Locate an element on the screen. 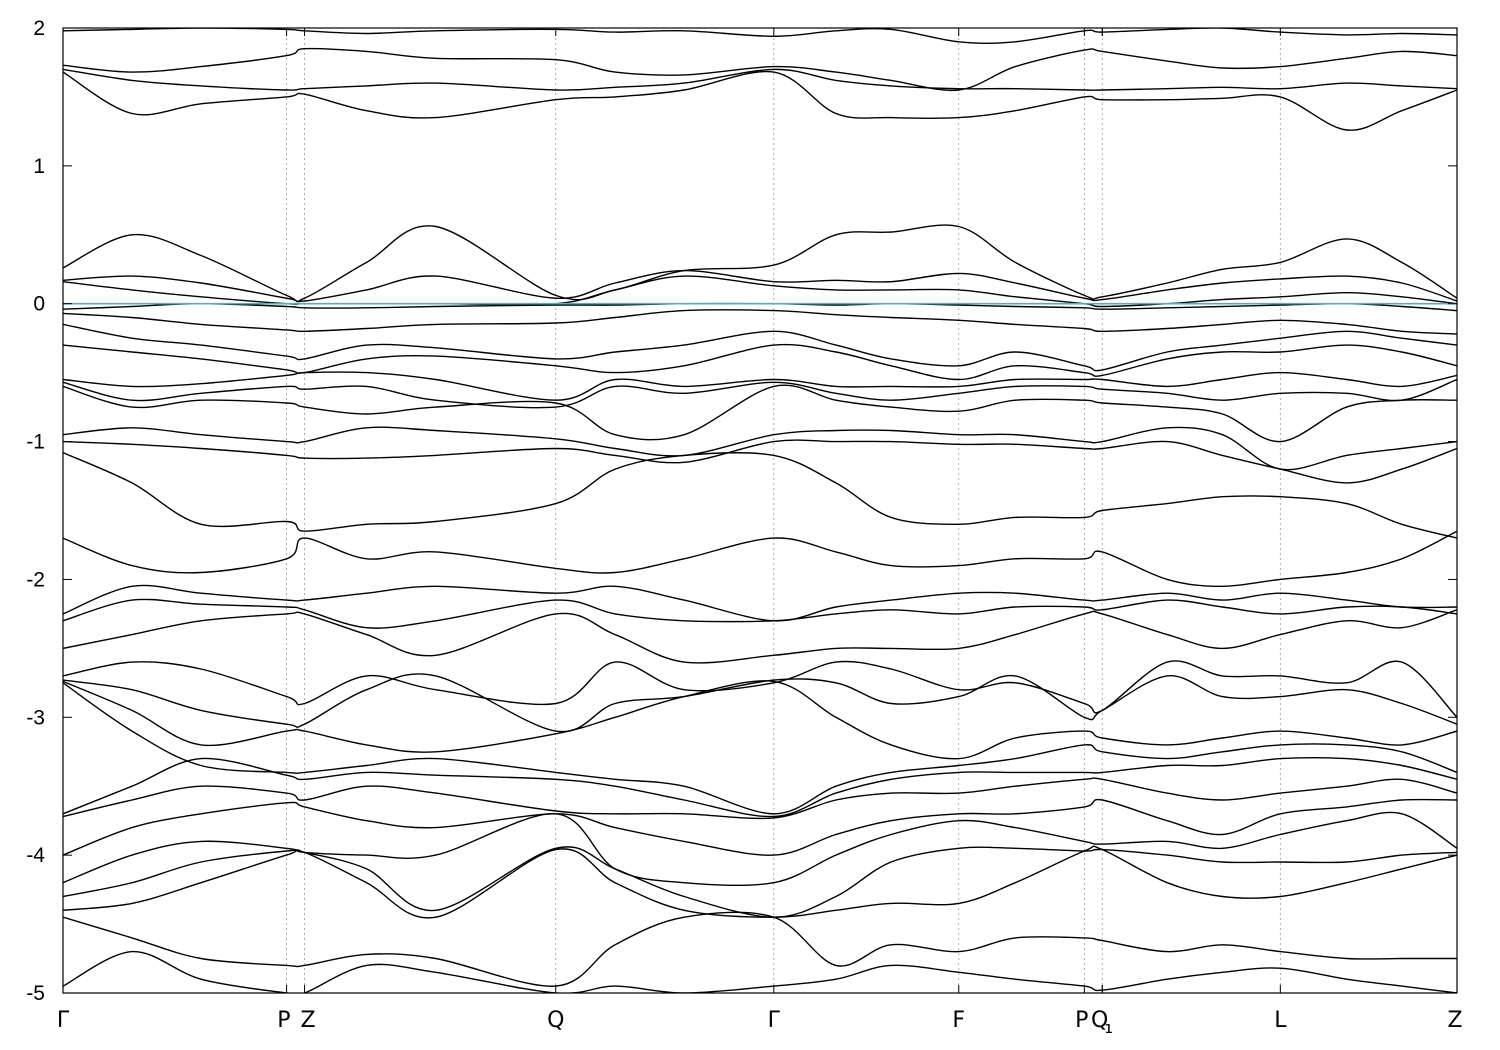  kpoint-label-9: L is located at coordinates (1280, 1020).